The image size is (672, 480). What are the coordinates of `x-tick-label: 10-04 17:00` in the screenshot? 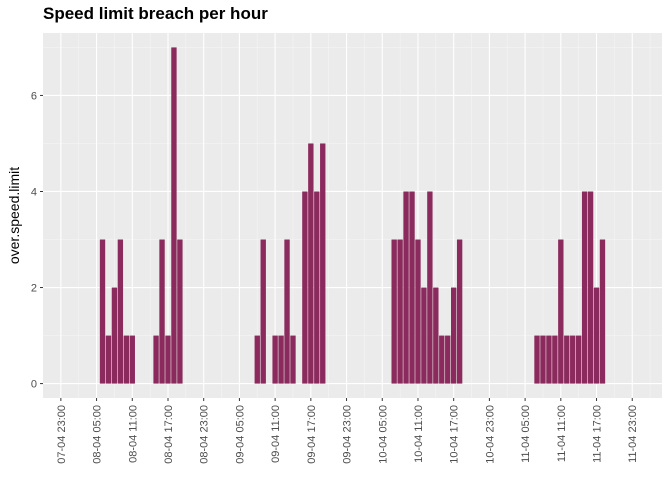 It's located at (455, 434).